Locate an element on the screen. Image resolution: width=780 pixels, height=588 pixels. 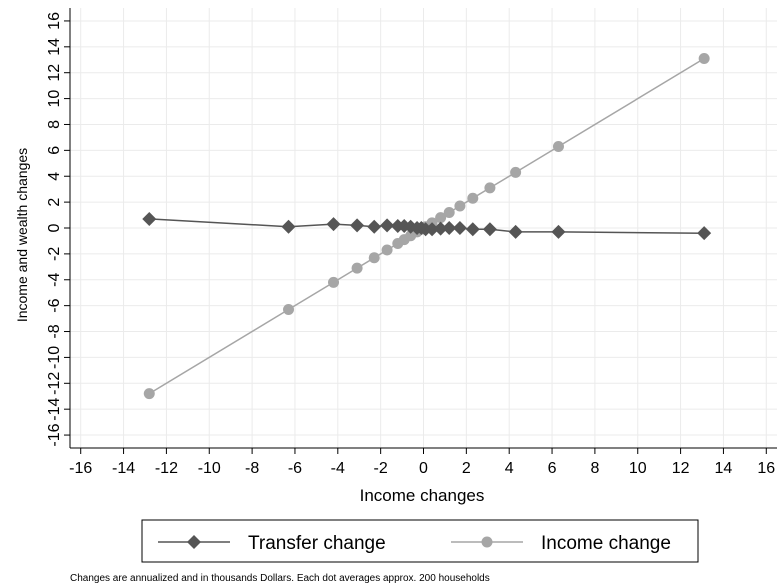
x-tick-label: 16 is located at coordinates (766, 468).